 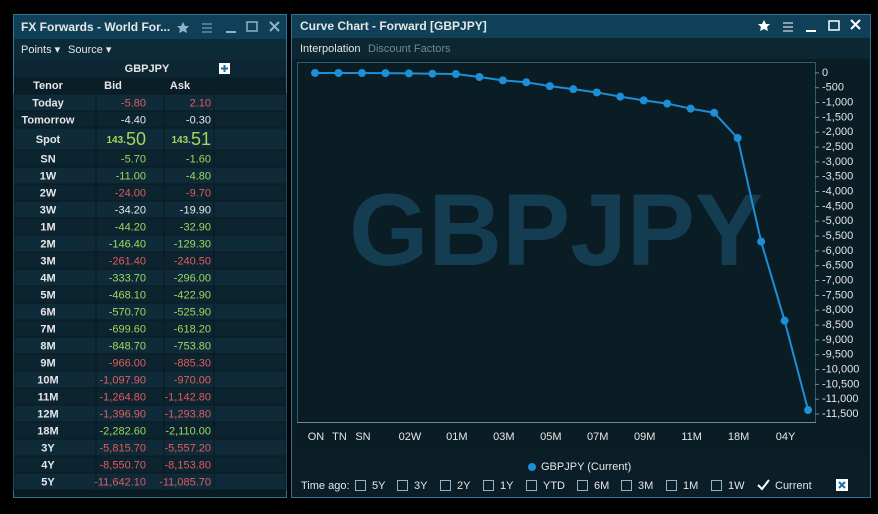 What do you see at coordinates (330, 49) in the screenshot?
I see `tab: Interpolation` at bounding box center [330, 49].